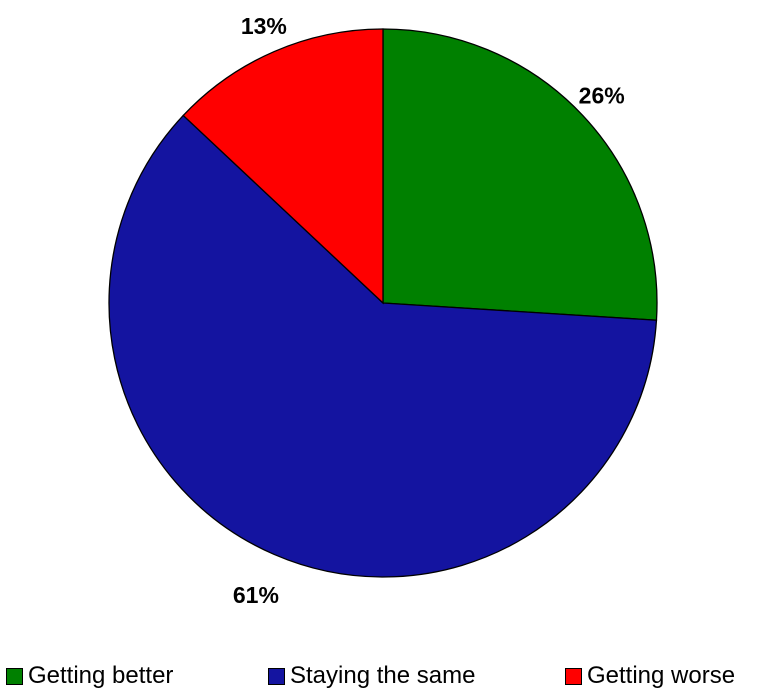 The width and height of the screenshot is (771, 696). Describe the element at coordinates (101, 675) in the screenshot. I see `legend-label-getting-better: Getting better` at that location.